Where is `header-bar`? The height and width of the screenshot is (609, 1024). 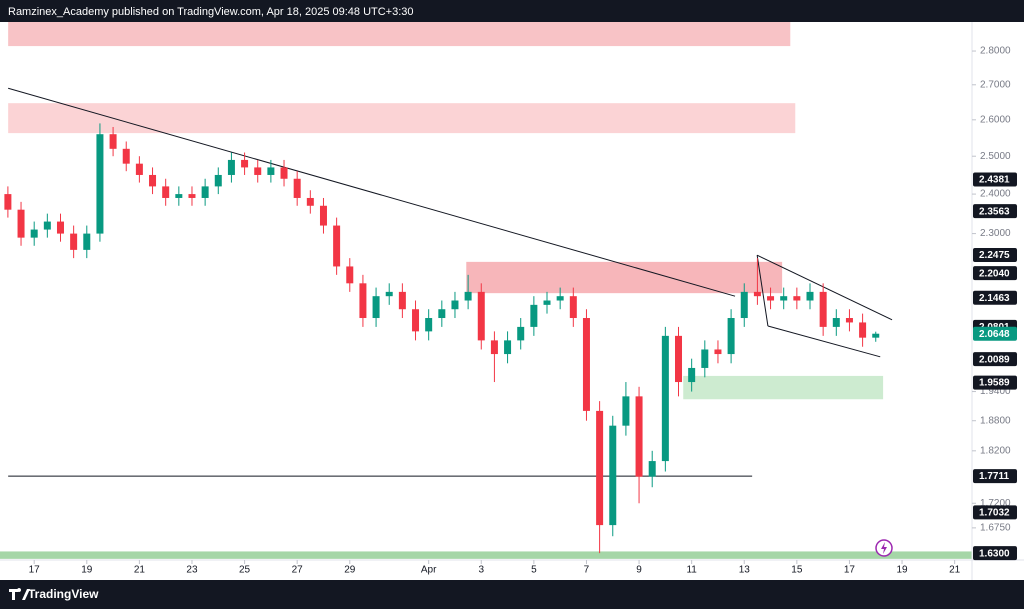
header-bar is located at coordinates (512, 11).